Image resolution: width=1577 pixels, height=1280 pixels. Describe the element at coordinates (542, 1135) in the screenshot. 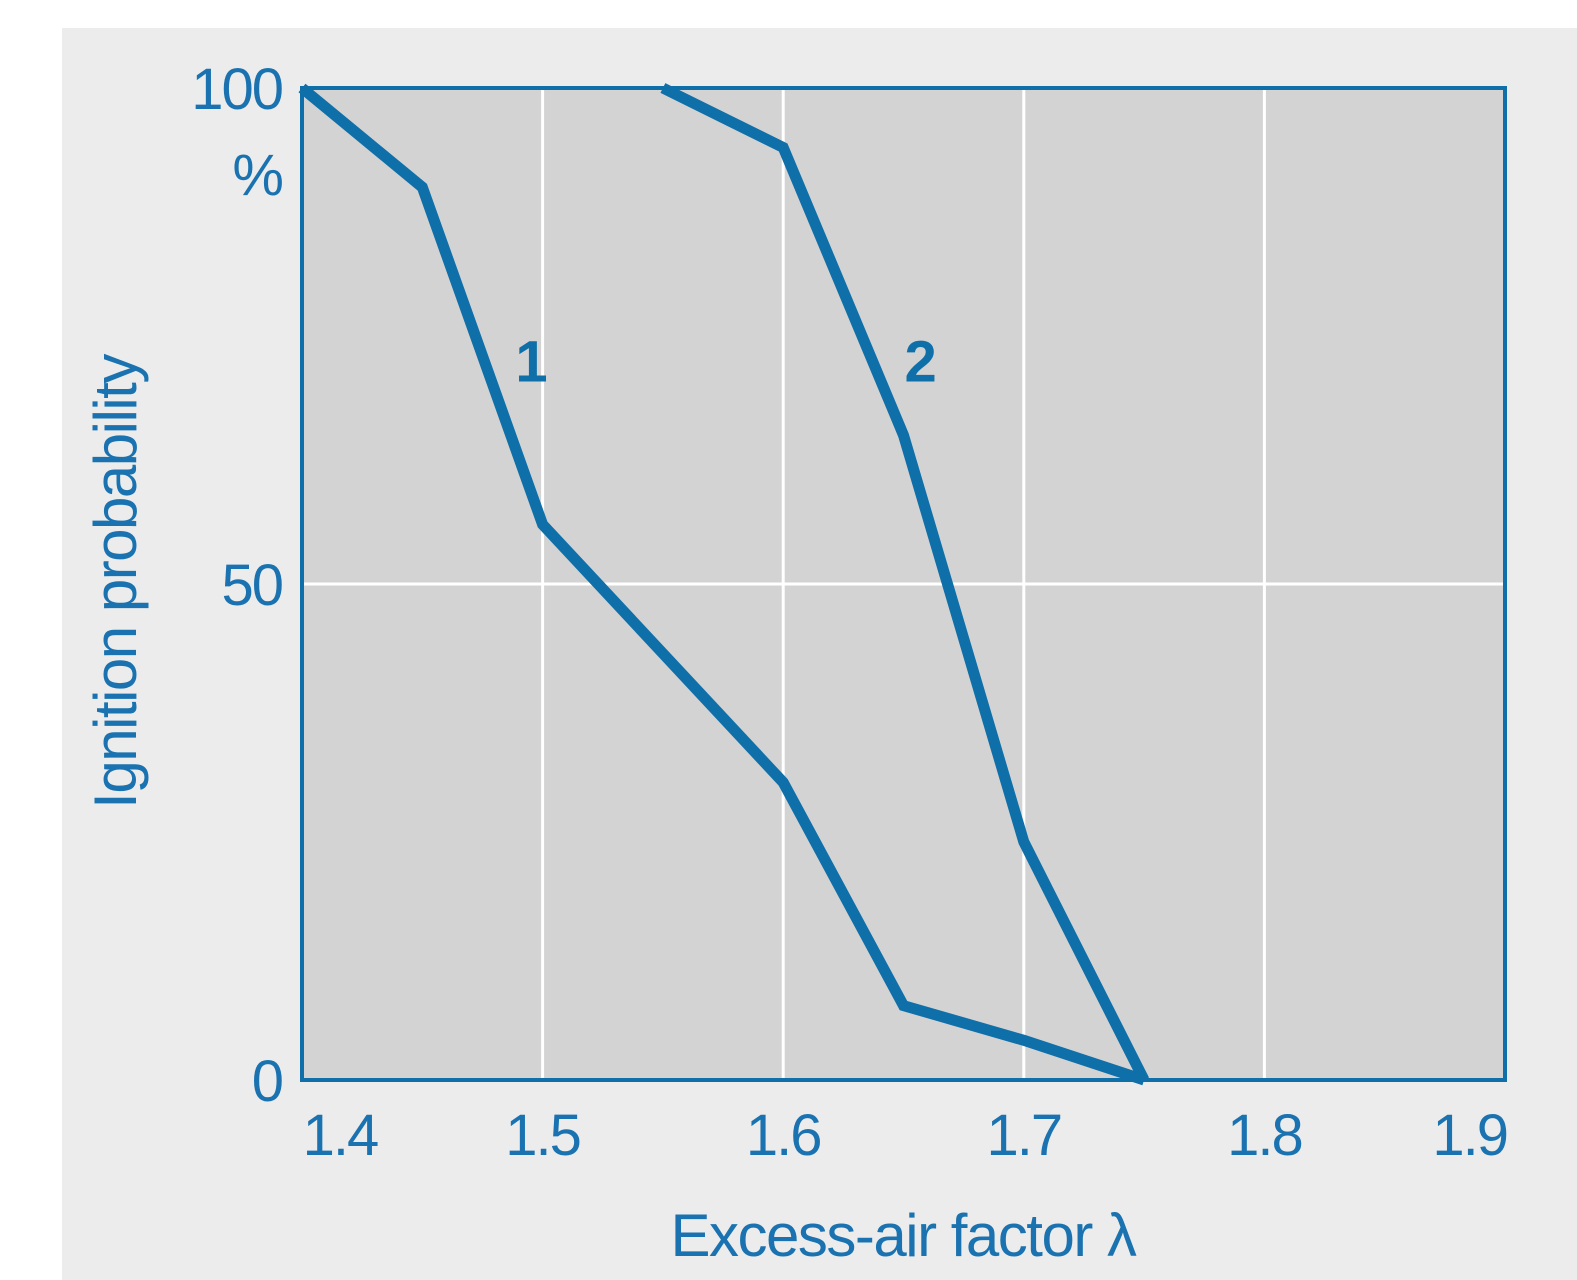

I see `x-tick-label-1.5: 1.5` at that location.